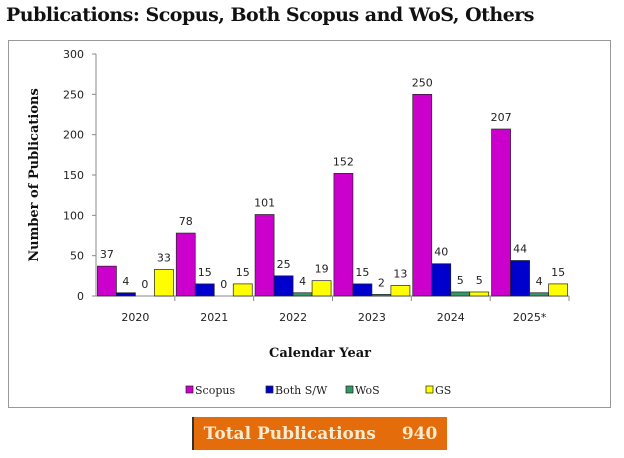  What do you see at coordinates (422, 82) in the screenshot?
I see `data-label: 250` at bounding box center [422, 82].